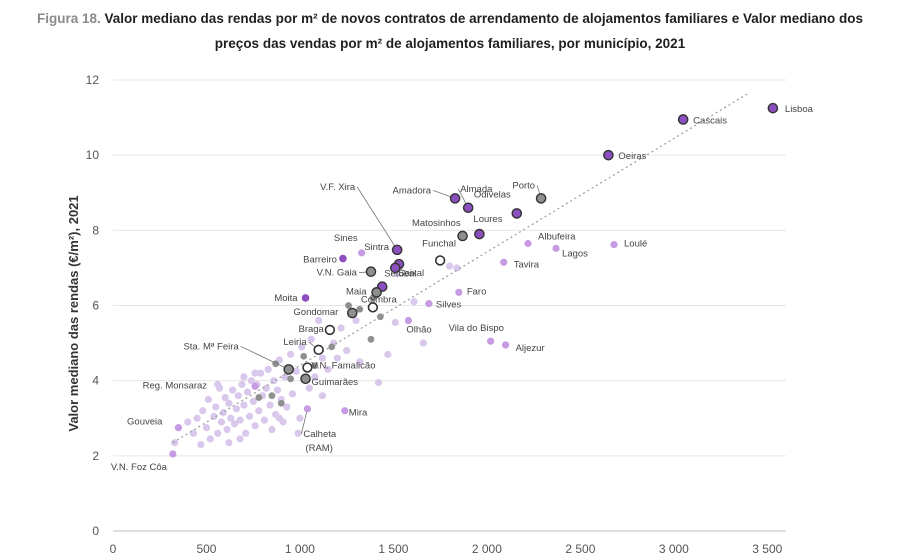 Image resolution: width=900 pixels, height=560 pixels. Describe the element at coordinates (767, 549) in the screenshot. I see `x-tick-label: 3 500` at that location.